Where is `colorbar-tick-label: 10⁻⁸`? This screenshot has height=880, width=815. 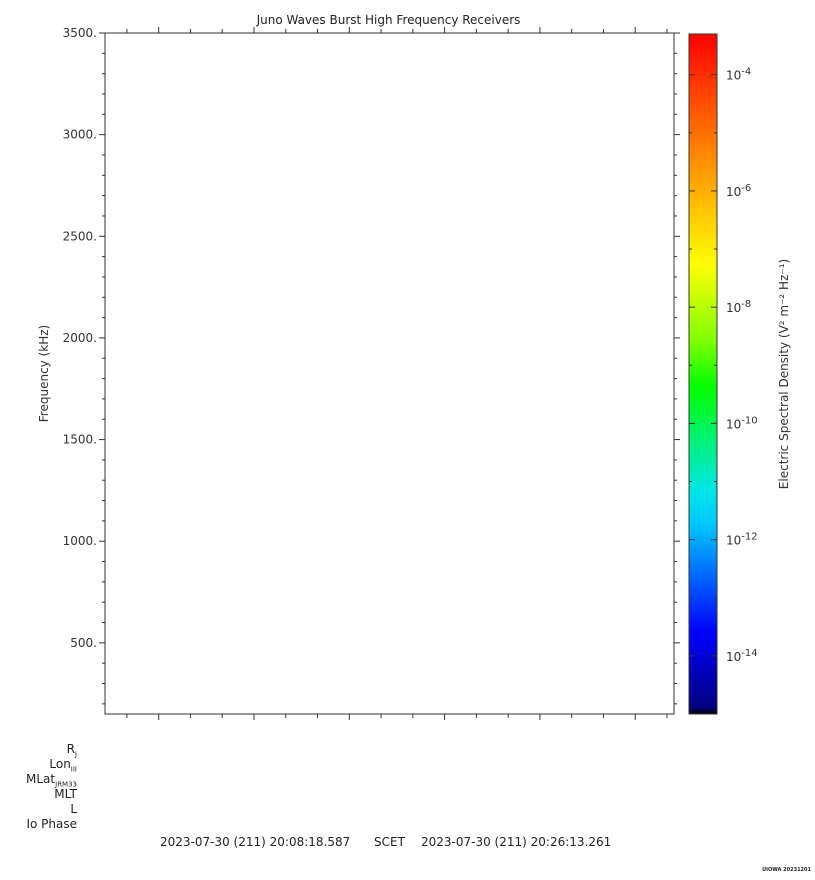
colorbar-tick-label: 10⁻⁸ is located at coordinates (738, 307).